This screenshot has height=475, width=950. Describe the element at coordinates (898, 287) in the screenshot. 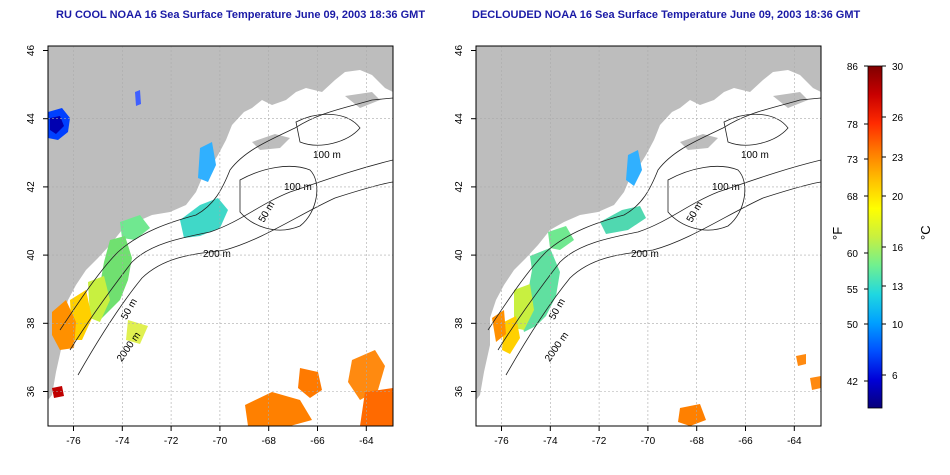

I see `c-tick-label: 13` at that location.